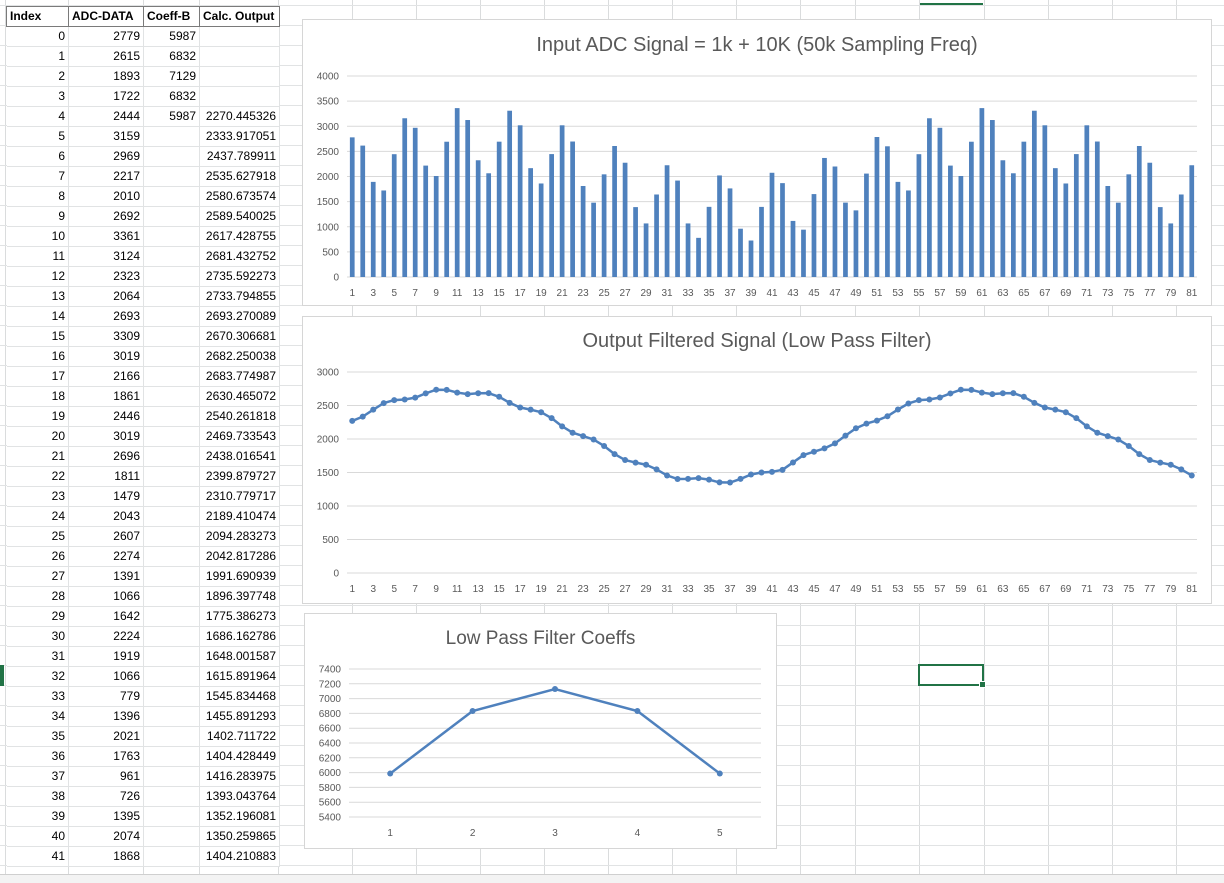  Describe the element at coordinates (239, 116) in the screenshot. I see `cell-calc-output: 2270.445326` at that location.